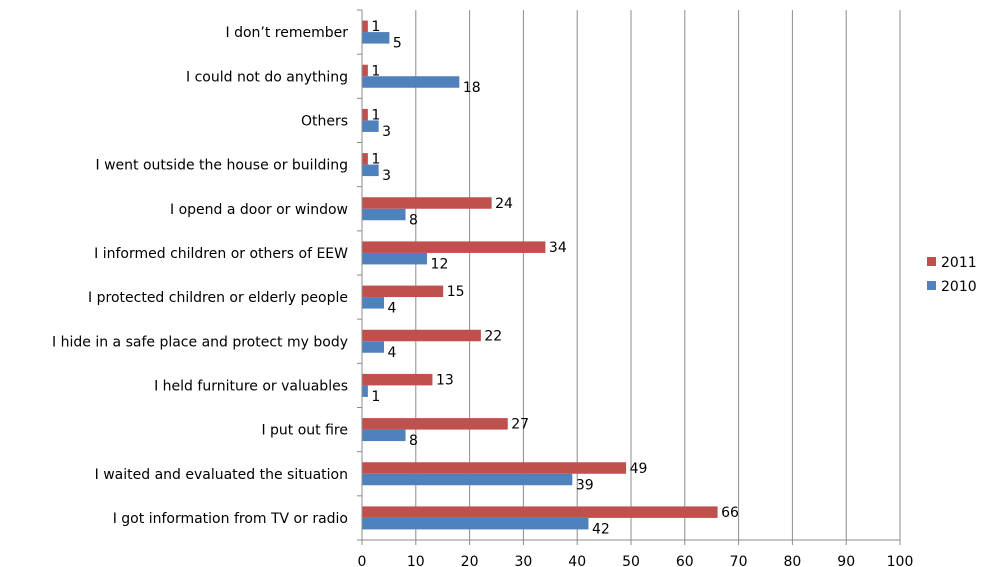 This screenshot has width=1005, height=567. I want to click on data-label-2011: 24, so click(504, 204).